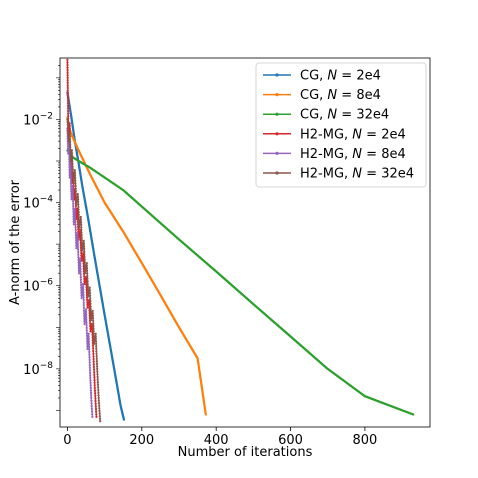 Image resolution: width=478 pixels, height=478 pixels. What do you see at coordinates (38, 203) in the screenshot?
I see `y-tick-label: 10−4` at bounding box center [38, 203].